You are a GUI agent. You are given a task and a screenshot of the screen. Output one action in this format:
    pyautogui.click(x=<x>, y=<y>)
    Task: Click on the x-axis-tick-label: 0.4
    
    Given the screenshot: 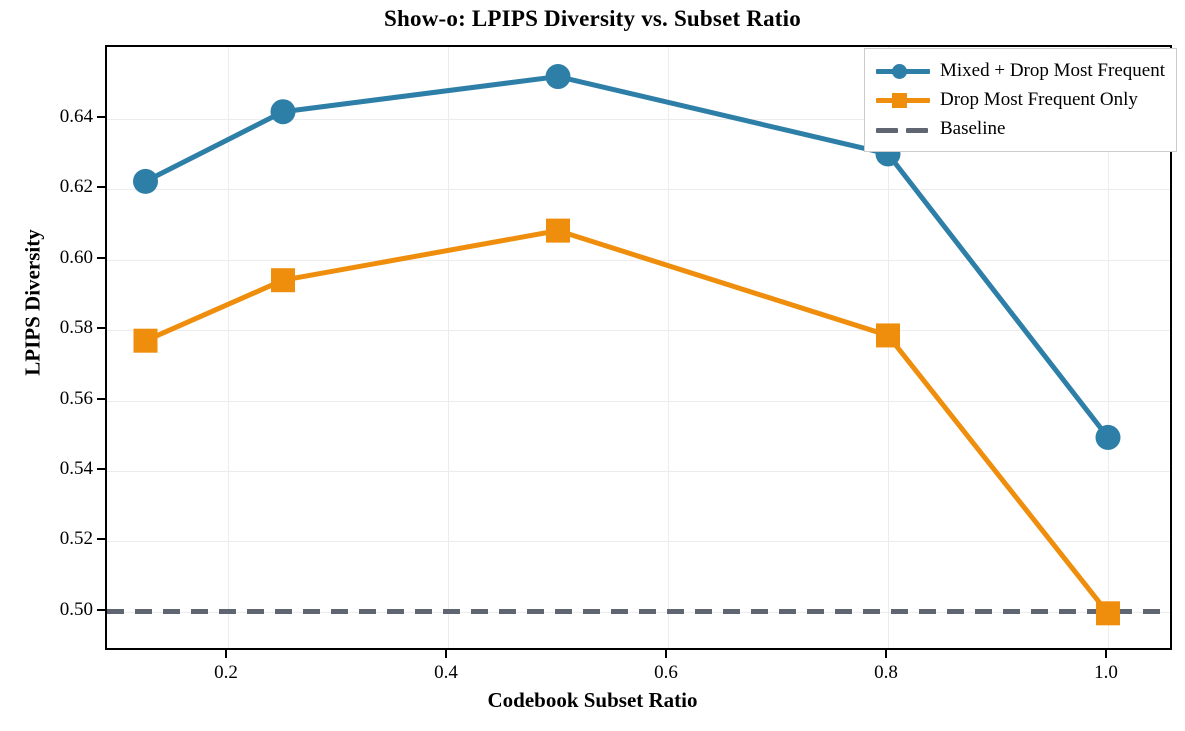 What is the action you would take?
    pyautogui.click(x=446, y=672)
    